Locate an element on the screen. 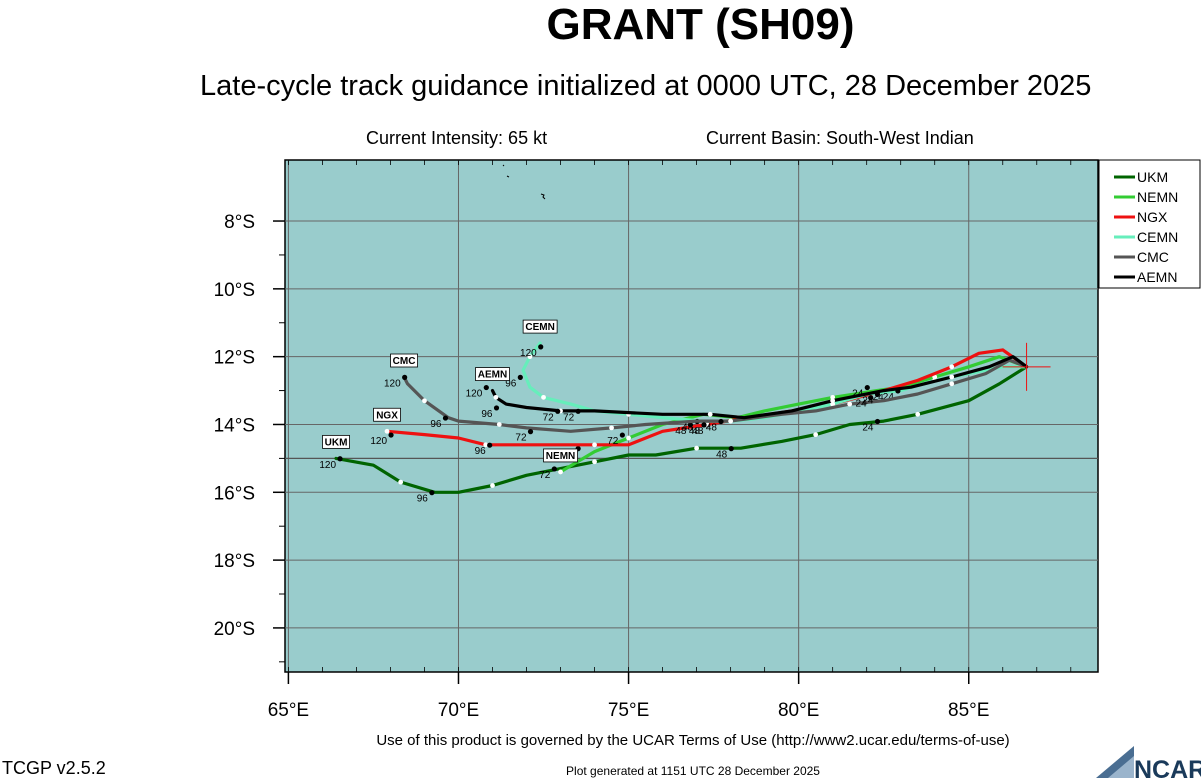 The width and height of the screenshot is (1201, 780). ncar-logo: NCAR is located at coordinates (1148, 763).